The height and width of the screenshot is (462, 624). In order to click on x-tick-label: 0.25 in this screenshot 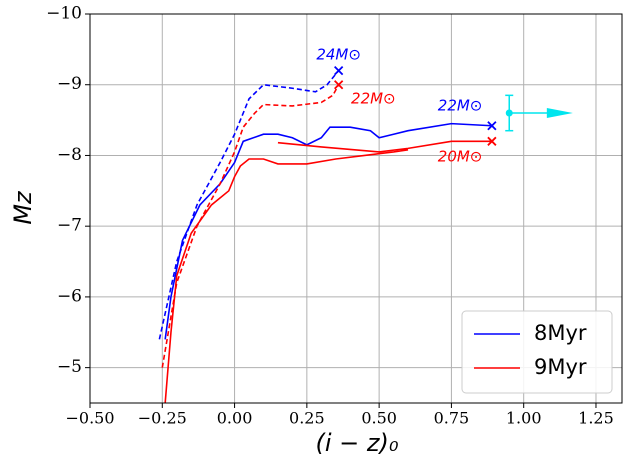, I will do `click(307, 418)`.